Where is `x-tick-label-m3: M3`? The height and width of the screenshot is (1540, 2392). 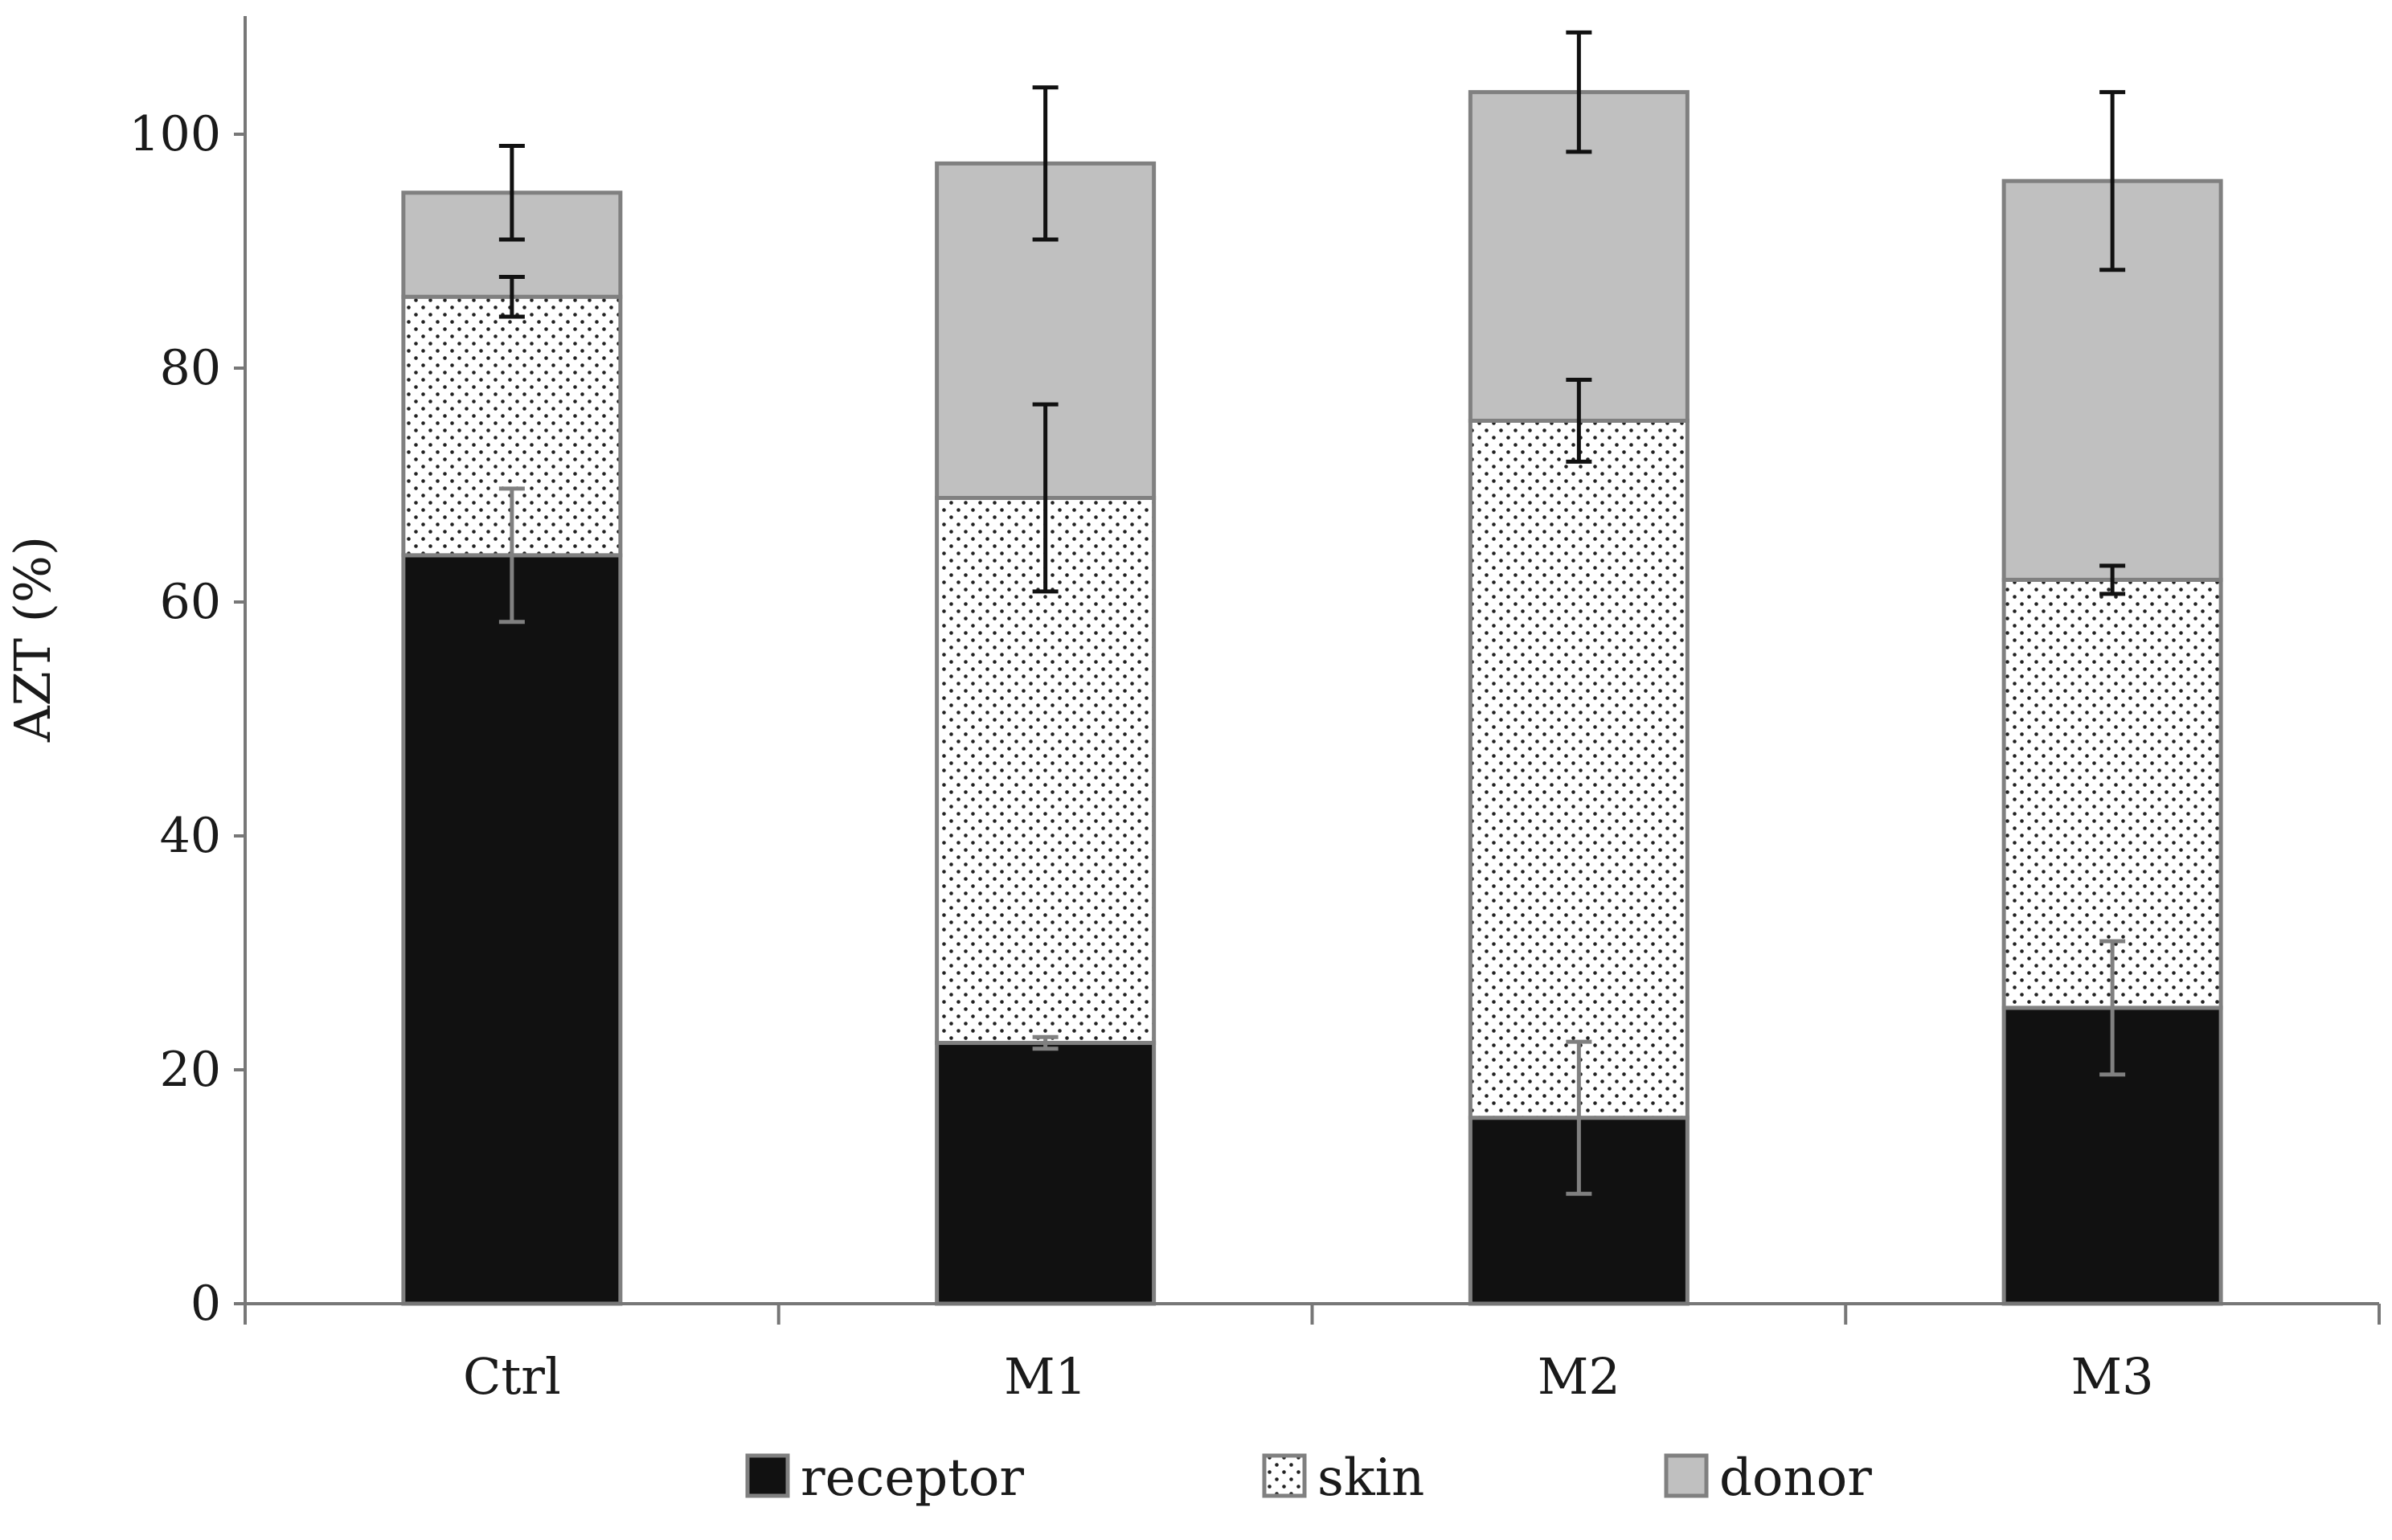 x-tick-label-m3: M3 is located at coordinates (2112, 1376).